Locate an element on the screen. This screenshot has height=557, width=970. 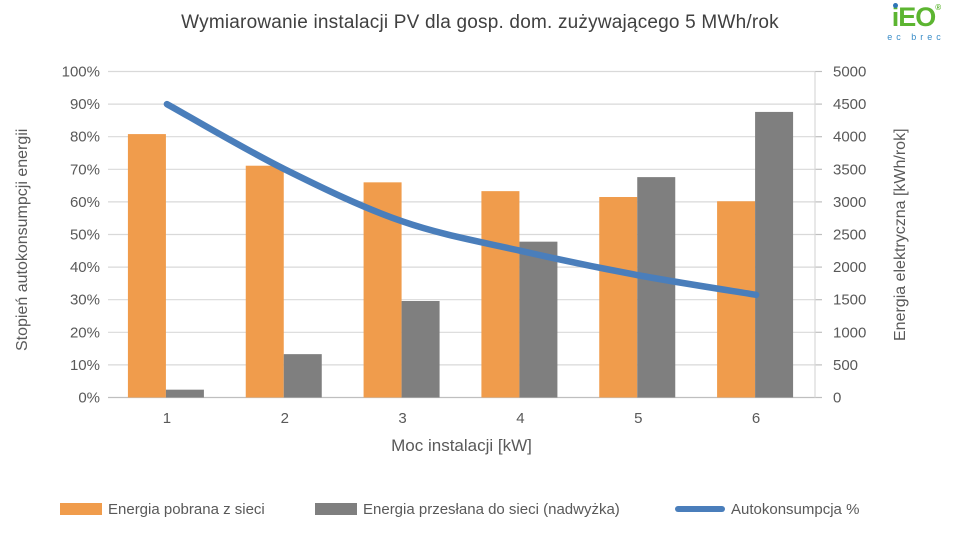
ieo-logo-text: iEO® is located at coordinates (916, 17).